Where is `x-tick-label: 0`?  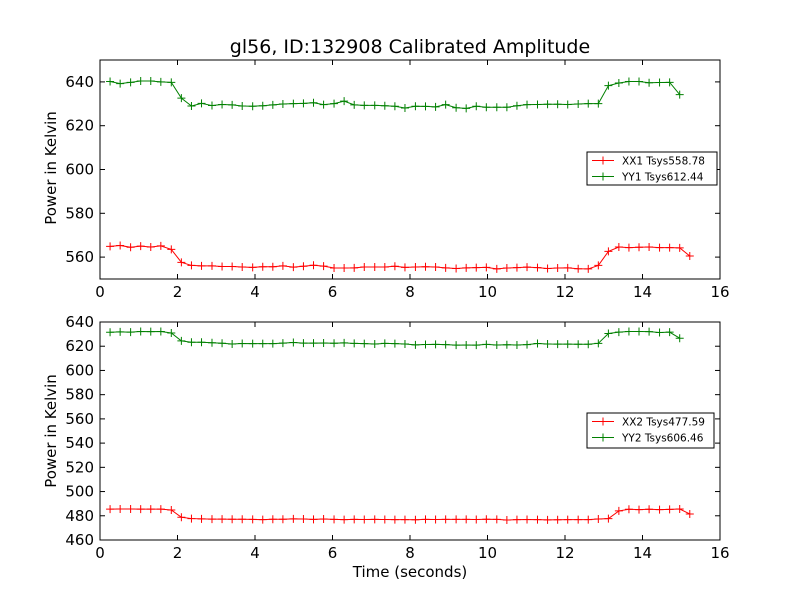 x-tick-label: 0 is located at coordinates (100, 292).